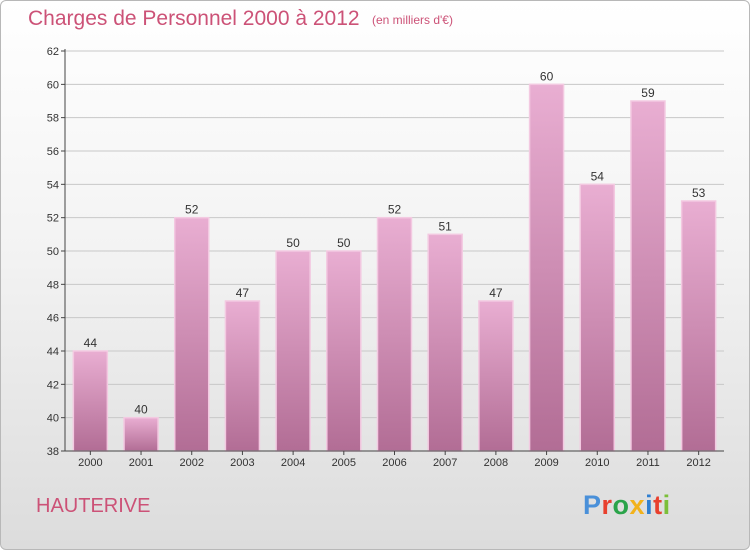  Describe the element at coordinates (53, 252) in the screenshot. I see `y-tick-label: 50` at that location.